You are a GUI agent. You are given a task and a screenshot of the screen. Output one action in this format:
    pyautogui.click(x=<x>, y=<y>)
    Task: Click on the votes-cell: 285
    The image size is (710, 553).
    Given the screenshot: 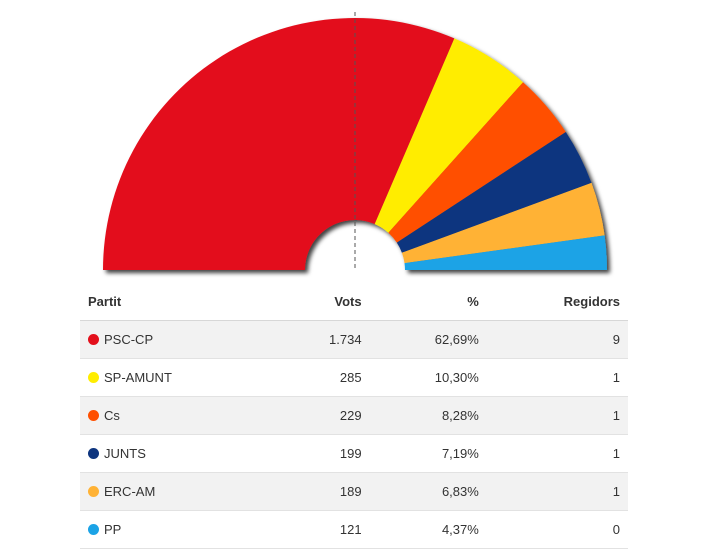 What is the action you would take?
    pyautogui.click(x=322, y=377)
    